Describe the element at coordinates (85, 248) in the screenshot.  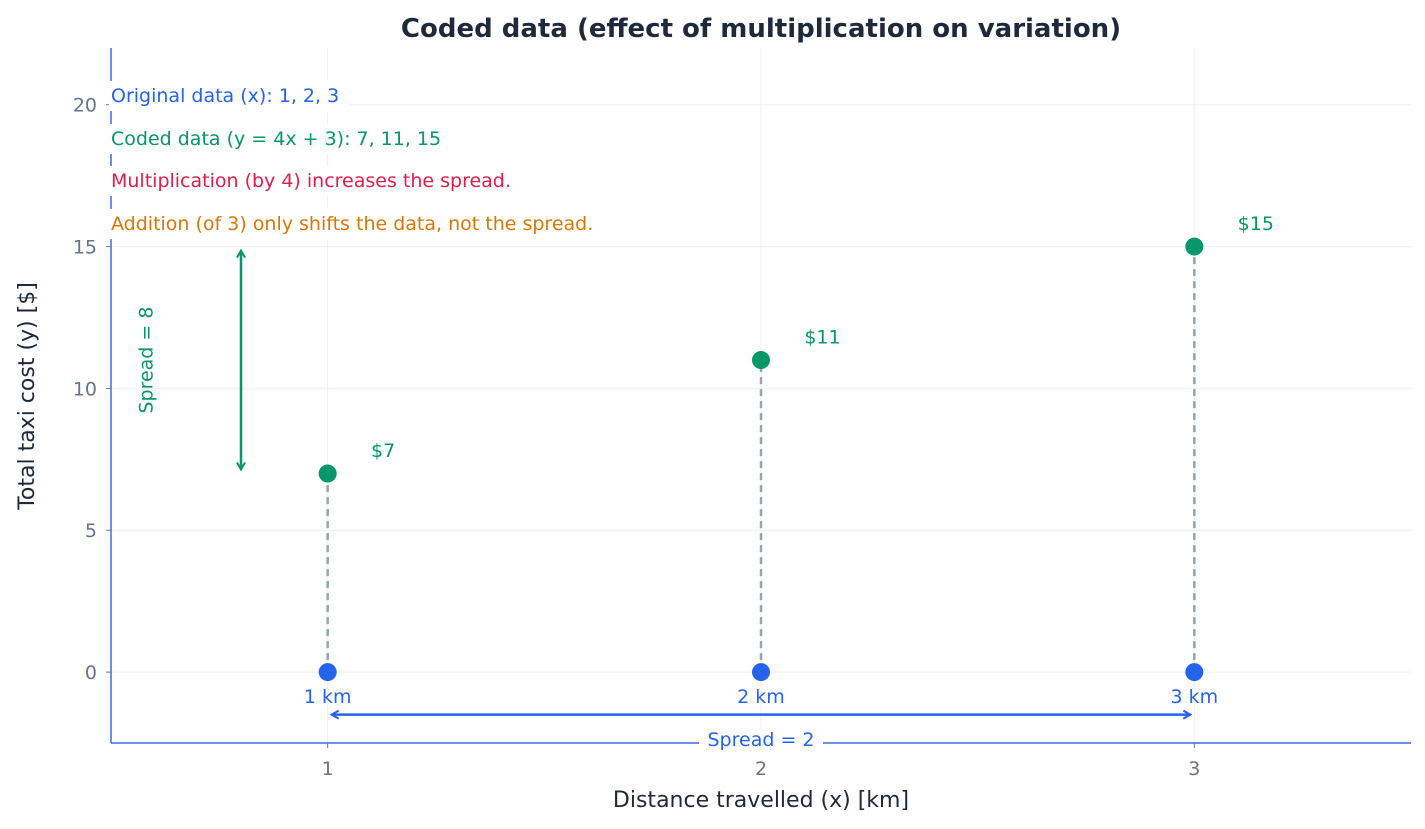
I see `y-tick-label: 15` at that location.